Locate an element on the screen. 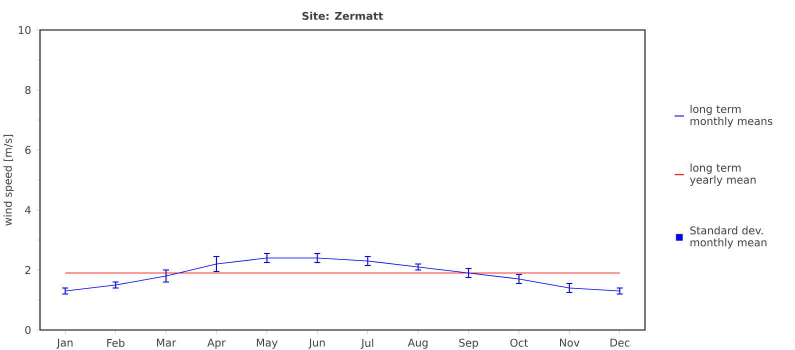 The height and width of the screenshot is (350, 795). x-tick-label: Jan is located at coordinates (64, 343).